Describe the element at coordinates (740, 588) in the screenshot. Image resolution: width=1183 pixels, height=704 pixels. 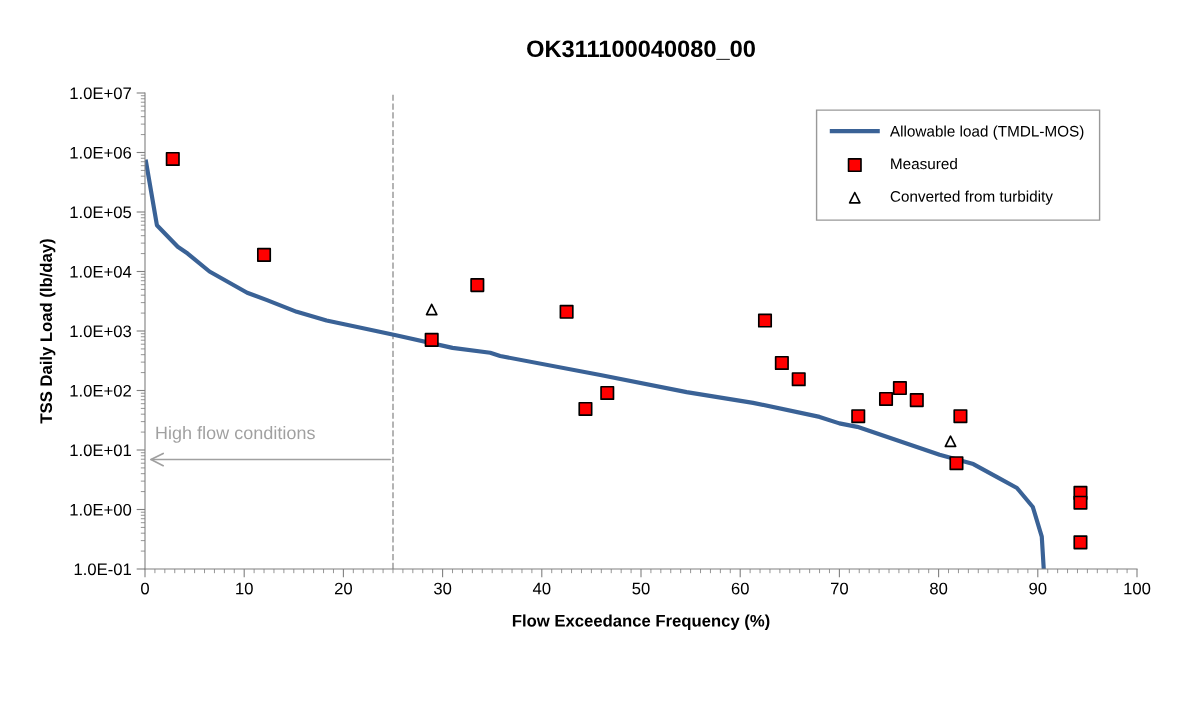
I see `x-tick-label: 60` at that location.